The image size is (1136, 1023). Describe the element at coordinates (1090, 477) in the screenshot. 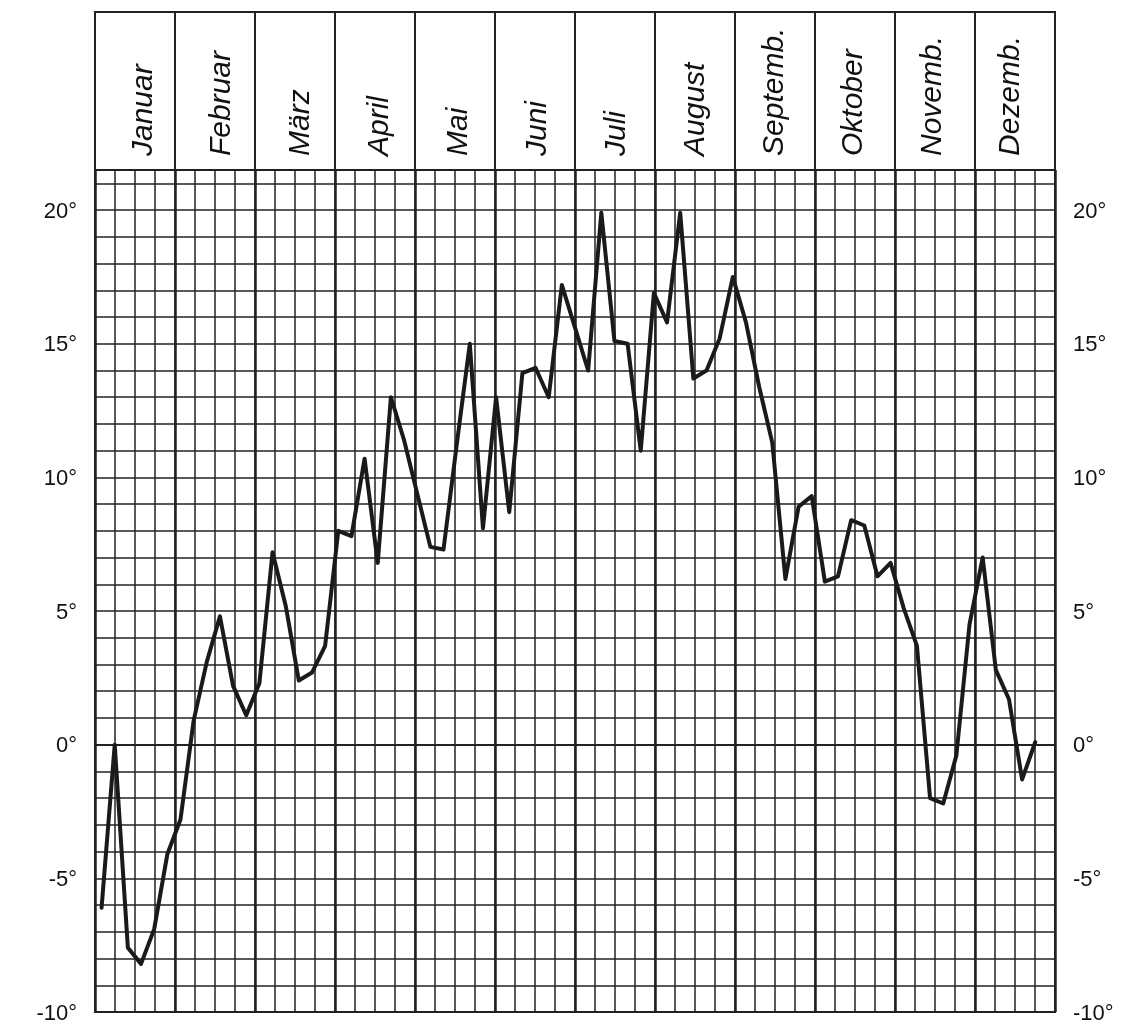

I see `y2-tick-label: 10°` at that location.